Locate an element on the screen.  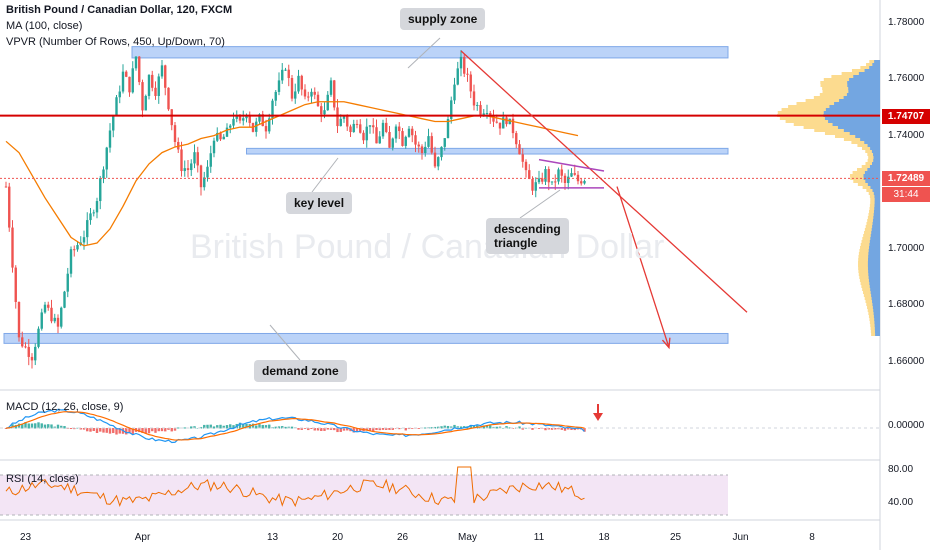
macd-histogram-bar-60.5 is located at coordinates (399, 429).